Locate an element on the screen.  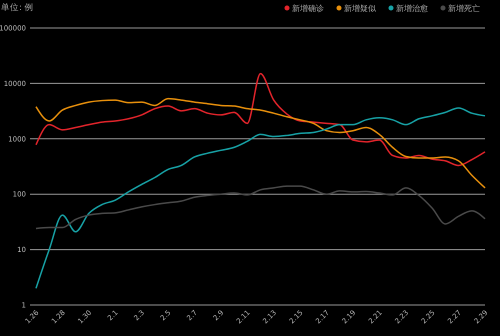
line-series is located at coordinates (260, 207).